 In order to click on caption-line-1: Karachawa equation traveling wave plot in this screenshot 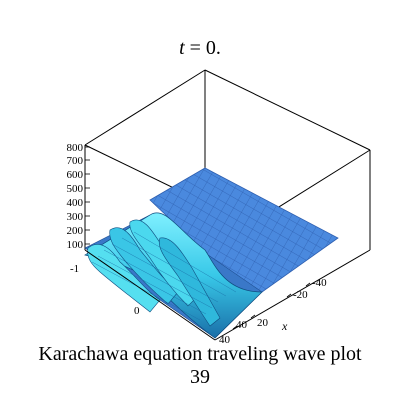, I will do `click(200, 354)`.